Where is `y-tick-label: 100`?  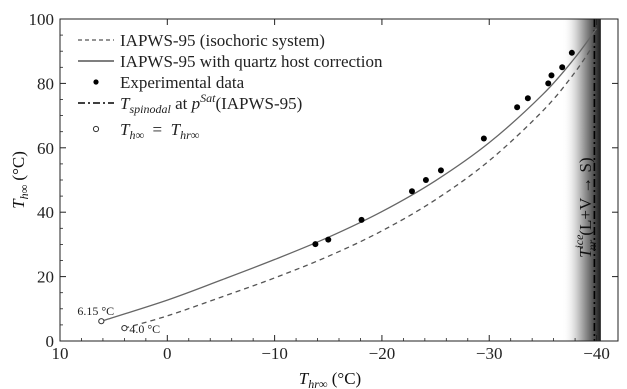 y-tick-label: 100 is located at coordinates (42, 19).